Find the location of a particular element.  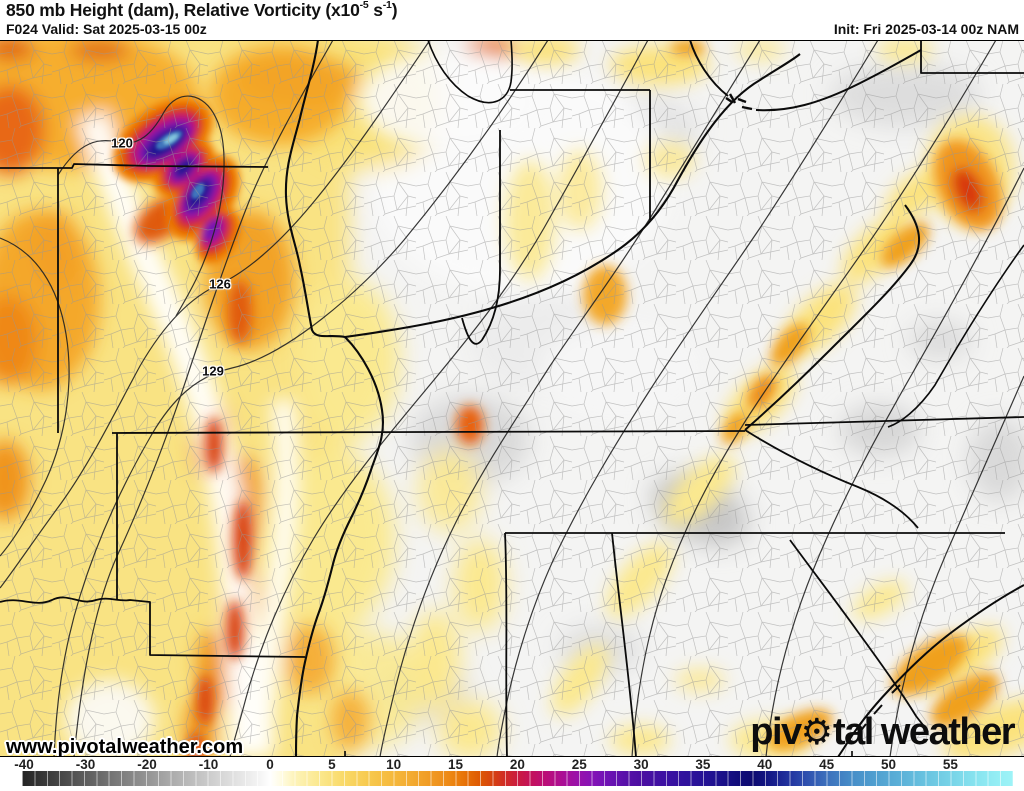

contour-label-126: 126 is located at coordinates (220, 284).